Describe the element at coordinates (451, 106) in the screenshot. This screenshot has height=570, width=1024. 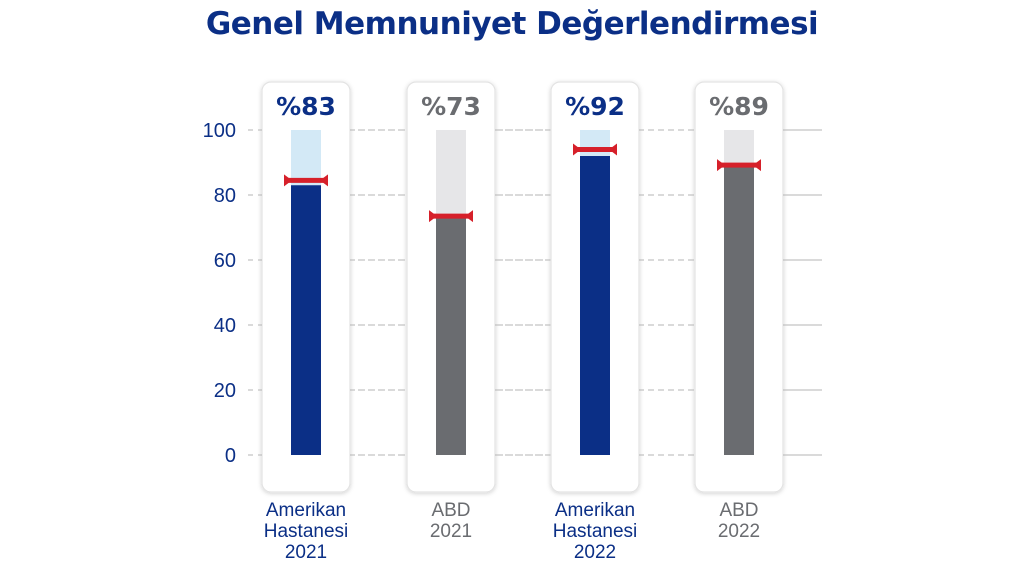
I see `value-label: %73` at that location.